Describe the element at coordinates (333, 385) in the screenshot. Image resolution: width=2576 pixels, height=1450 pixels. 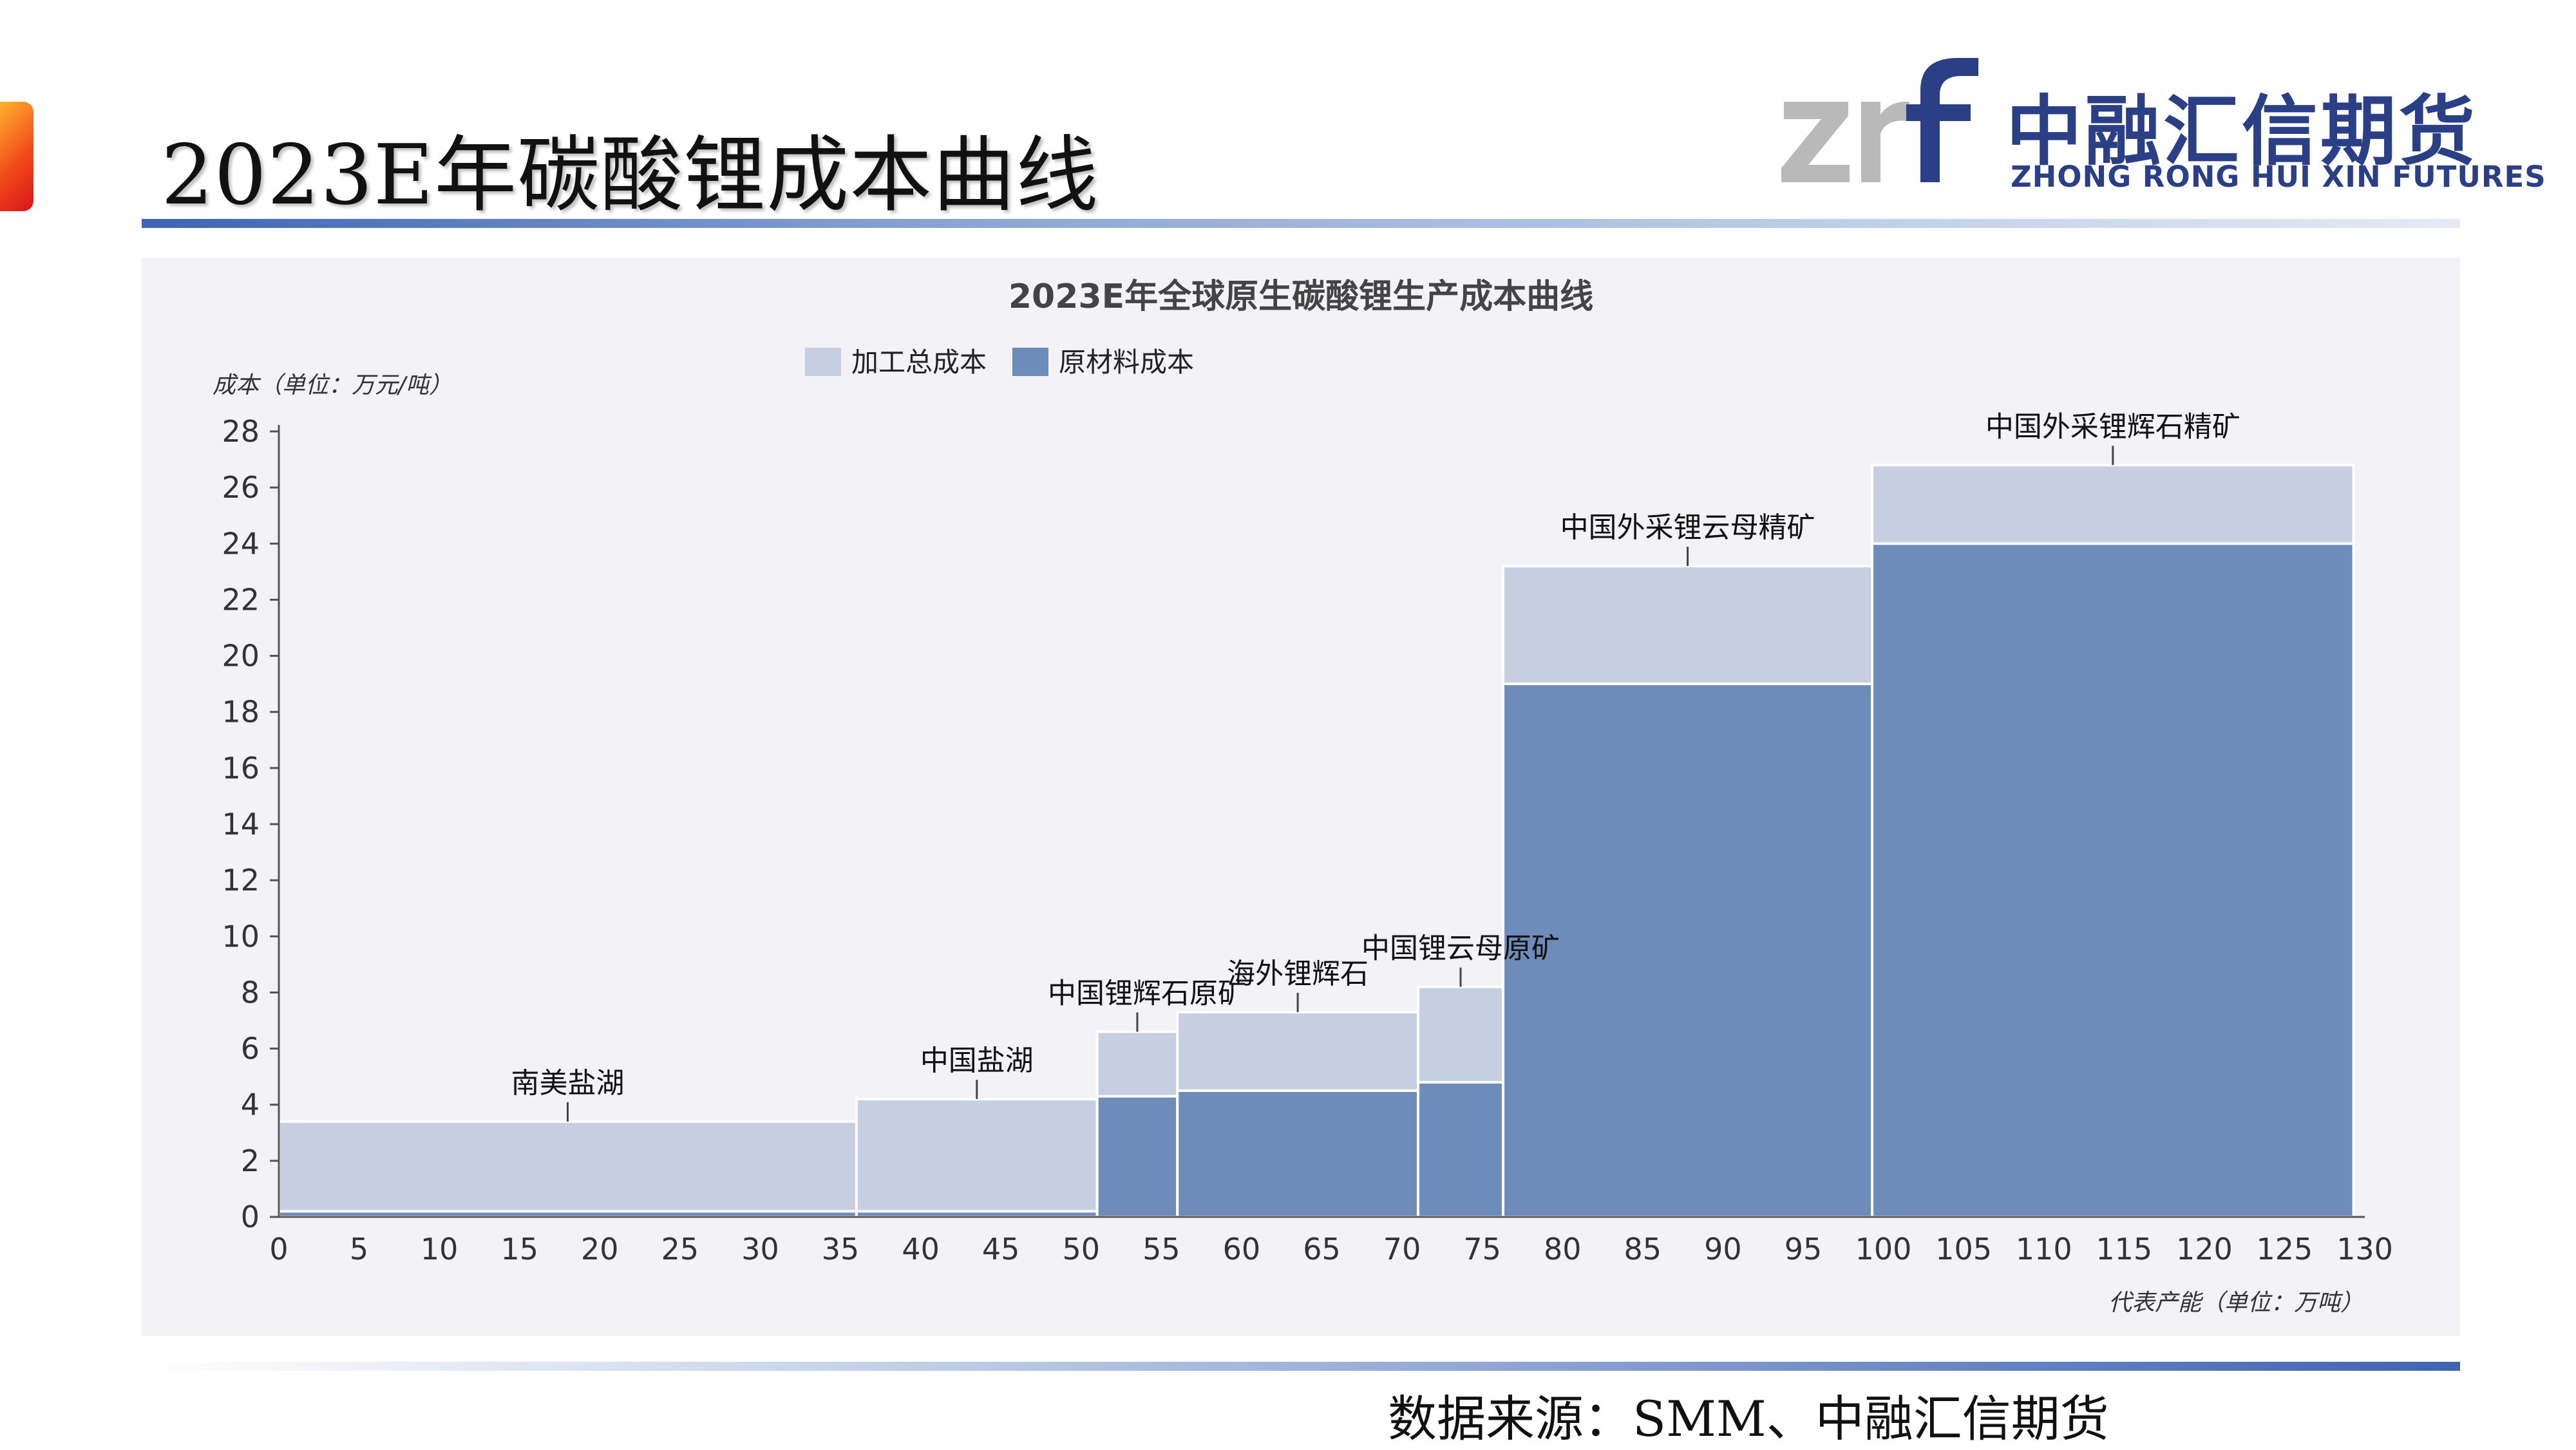
I see `y-axis-label: 成本（单位：万元/吨）` at that location.